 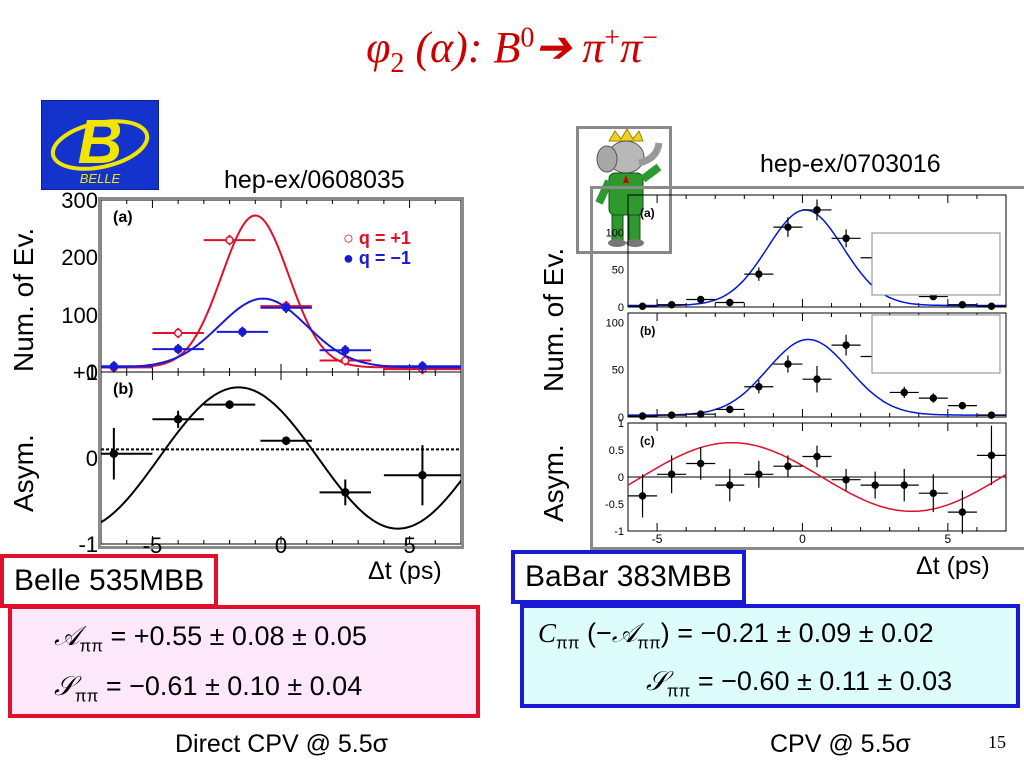 What do you see at coordinates (647, 441) in the screenshot?
I see `babar-c-panel-label: (c)` at bounding box center [647, 441].